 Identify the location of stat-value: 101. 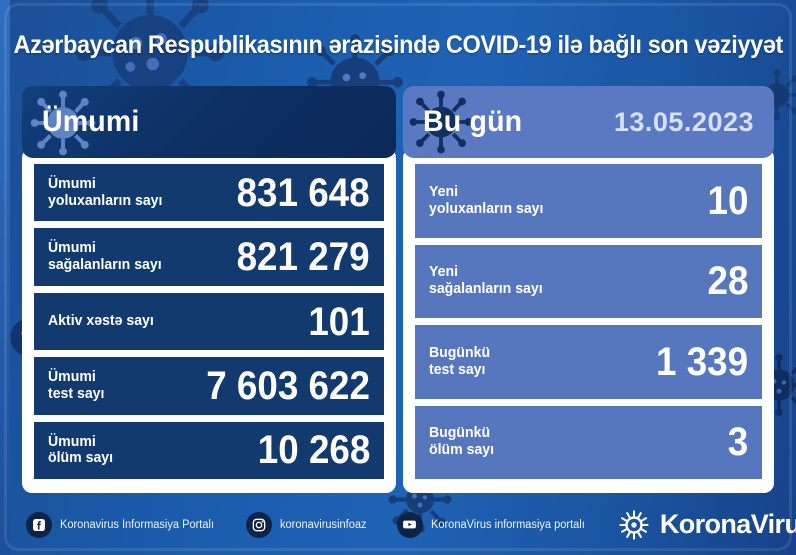
(339, 321).